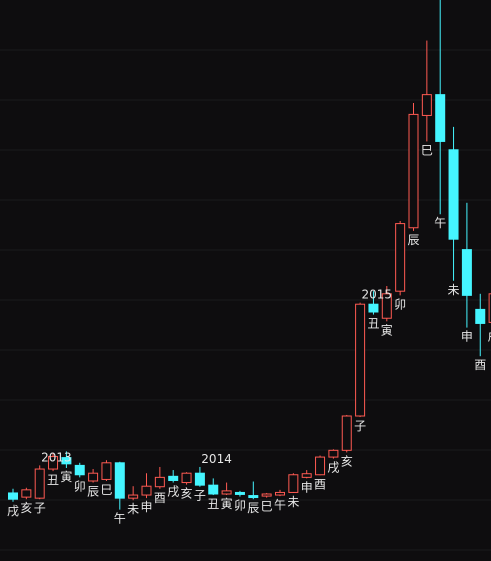 The image size is (491, 561). I want to click on year-annotation: 2013, so click(56, 457).